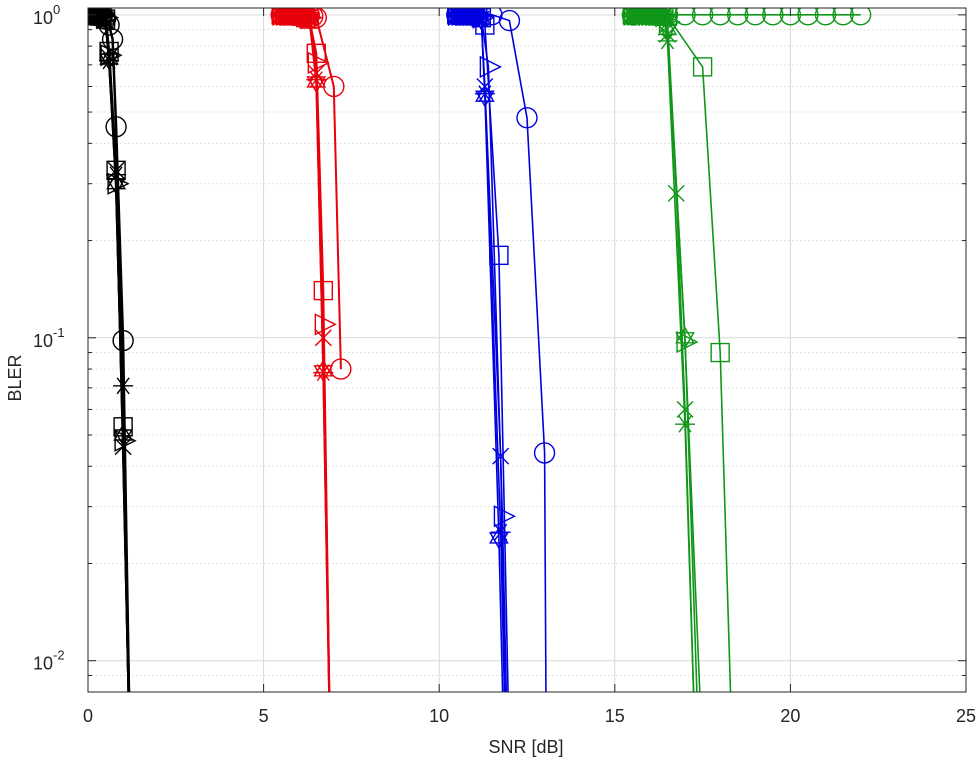  I want to click on x-tick-label: 0, so click(88, 716).